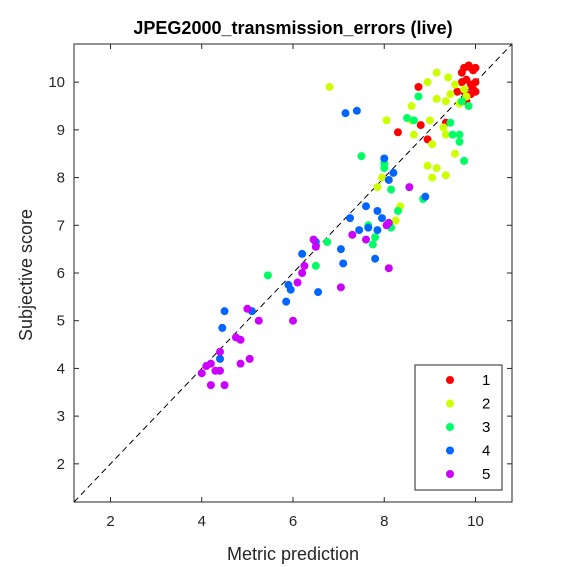 The width and height of the screenshot is (567, 567). I want to click on y-tick-label: 5, so click(61, 321).